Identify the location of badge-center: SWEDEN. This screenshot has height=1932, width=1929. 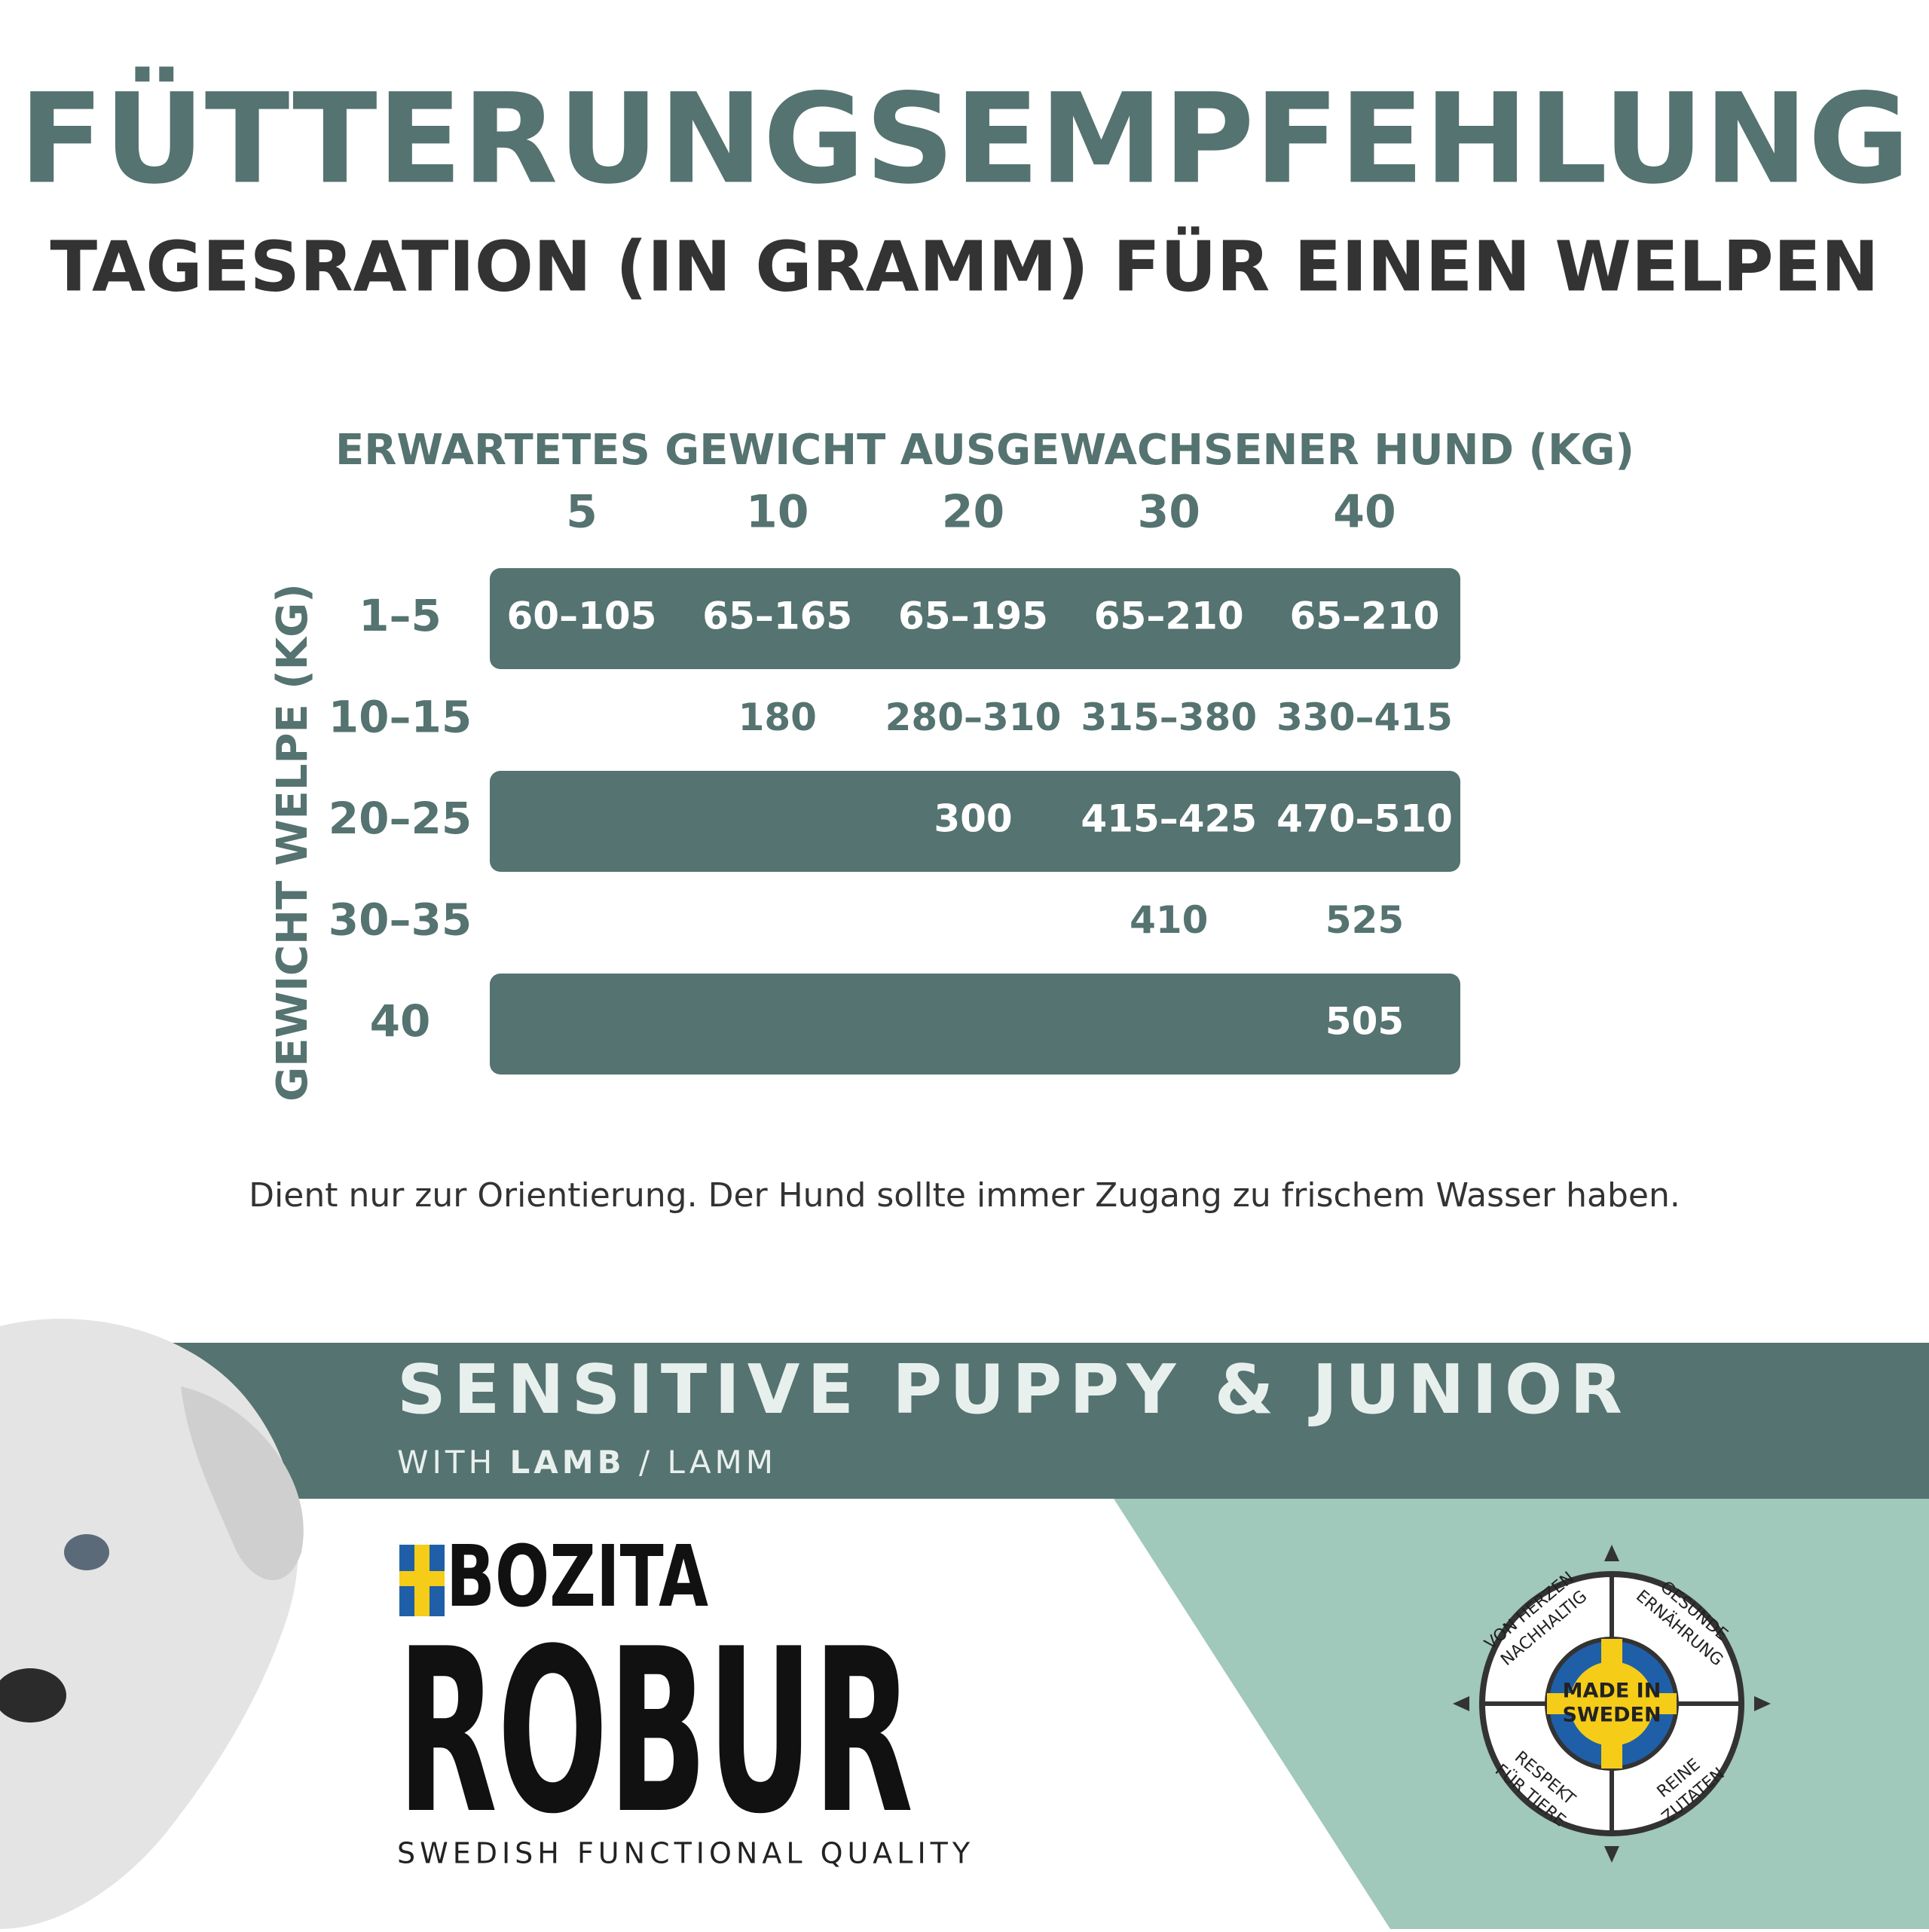
(1612, 1715).